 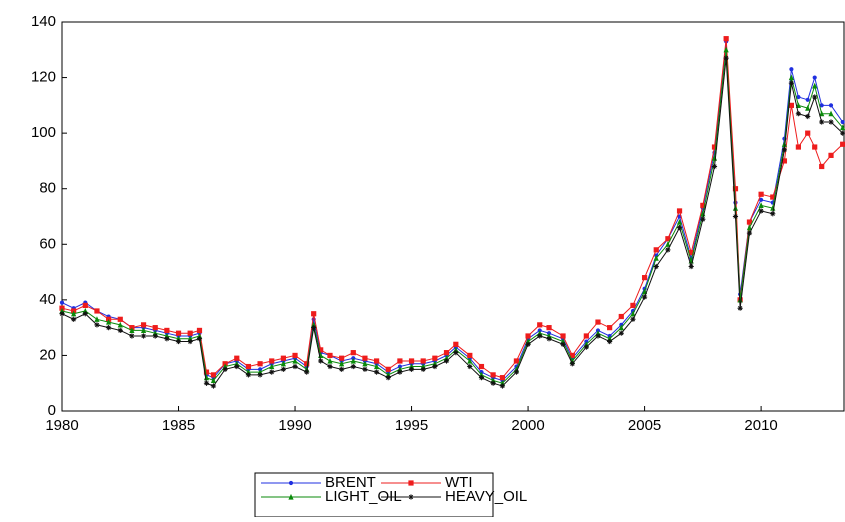 What do you see at coordinates (411, 425) in the screenshot?
I see `x-tick-label: 1995` at bounding box center [411, 425].